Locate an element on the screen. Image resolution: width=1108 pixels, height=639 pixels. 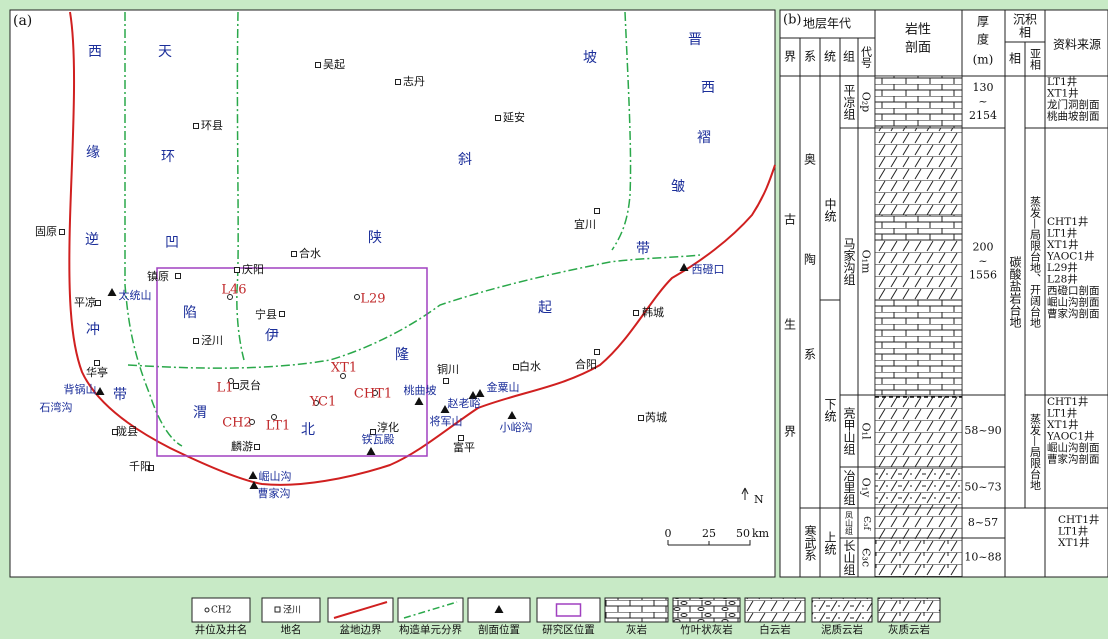
header: (m) is located at coordinates (983, 60).